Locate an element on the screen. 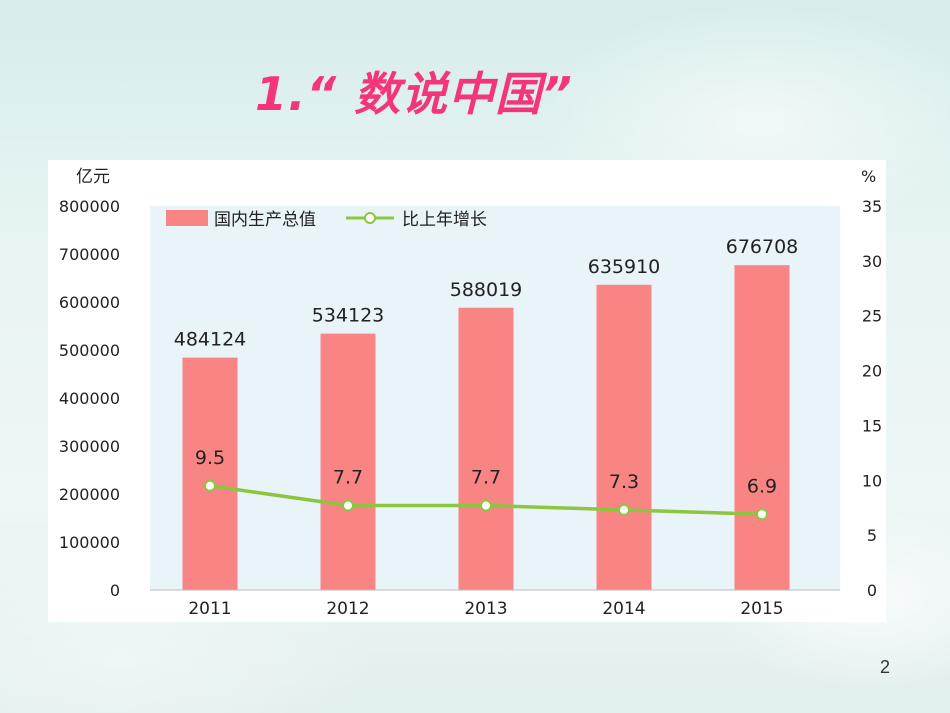 The width and height of the screenshot is (950, 713). right-tick-label: 10 is located at coordinates (872, 480).